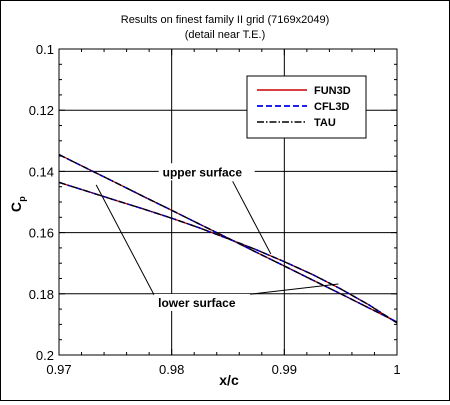 Image resolution: width=450 pixels, height=405 pixels. I want to click on y-tick-label: 0.18, so click(41, 294).